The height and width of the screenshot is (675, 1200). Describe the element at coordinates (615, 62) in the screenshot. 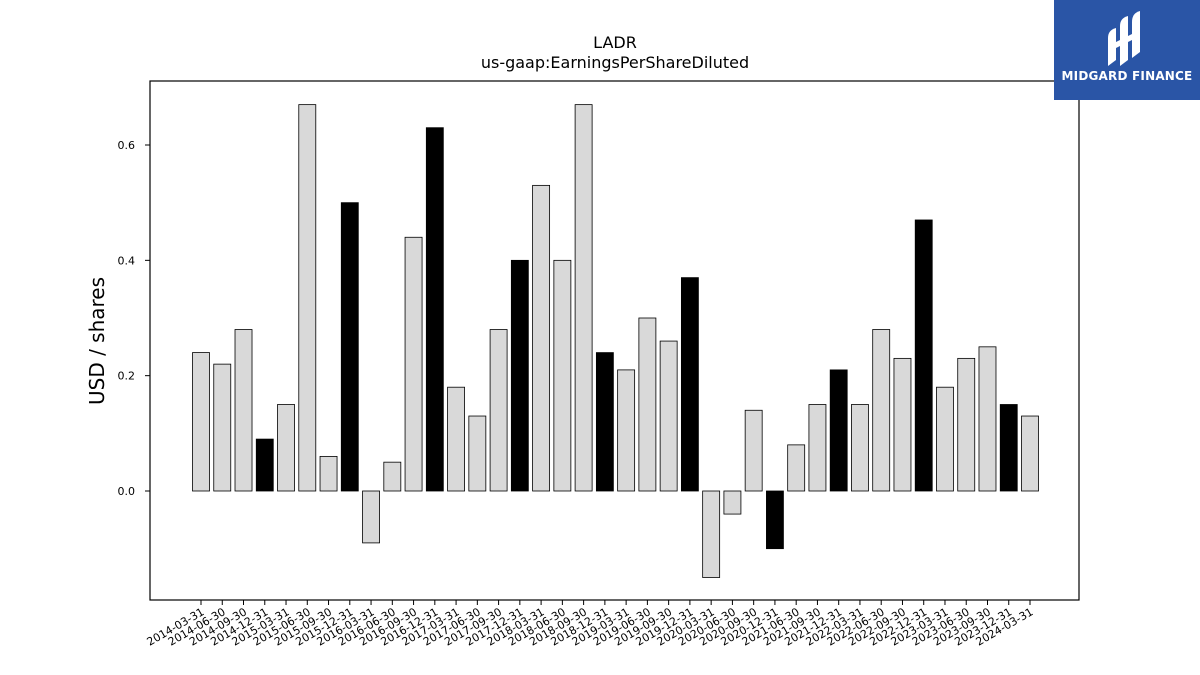

I see `chart-subtitle: us-gaap:EarningsPerShareDiluted` at that location.